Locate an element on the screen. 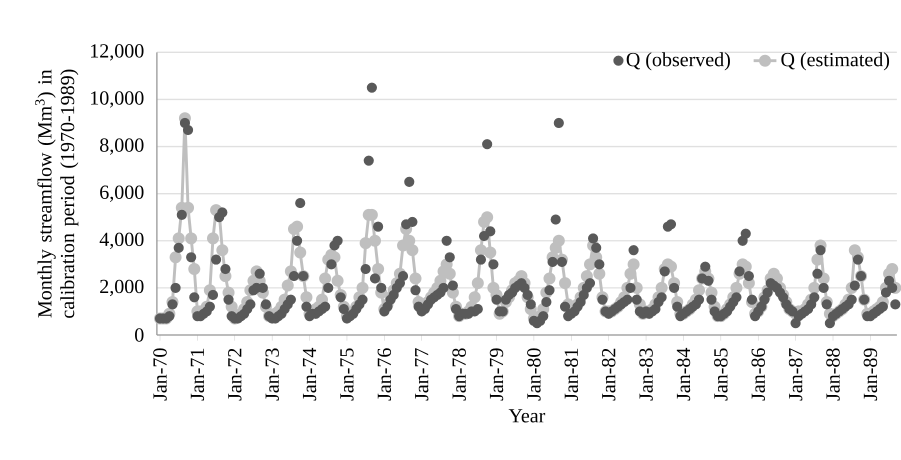 The image size is (901, 460). x-tick-label: Jan-71 is located at coordinates (197, 374).